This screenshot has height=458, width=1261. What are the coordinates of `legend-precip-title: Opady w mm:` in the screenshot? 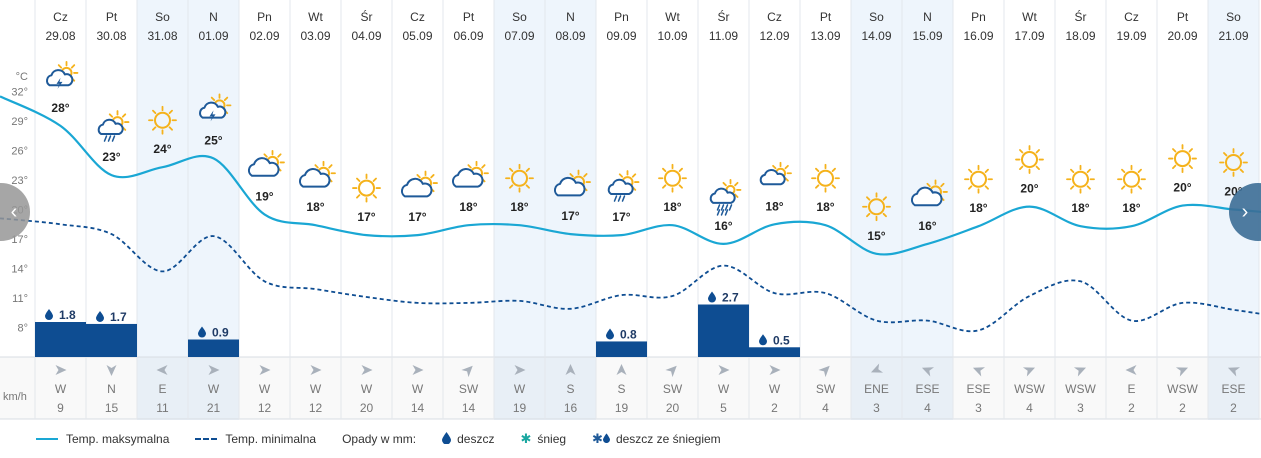 It's located at (379, 439).